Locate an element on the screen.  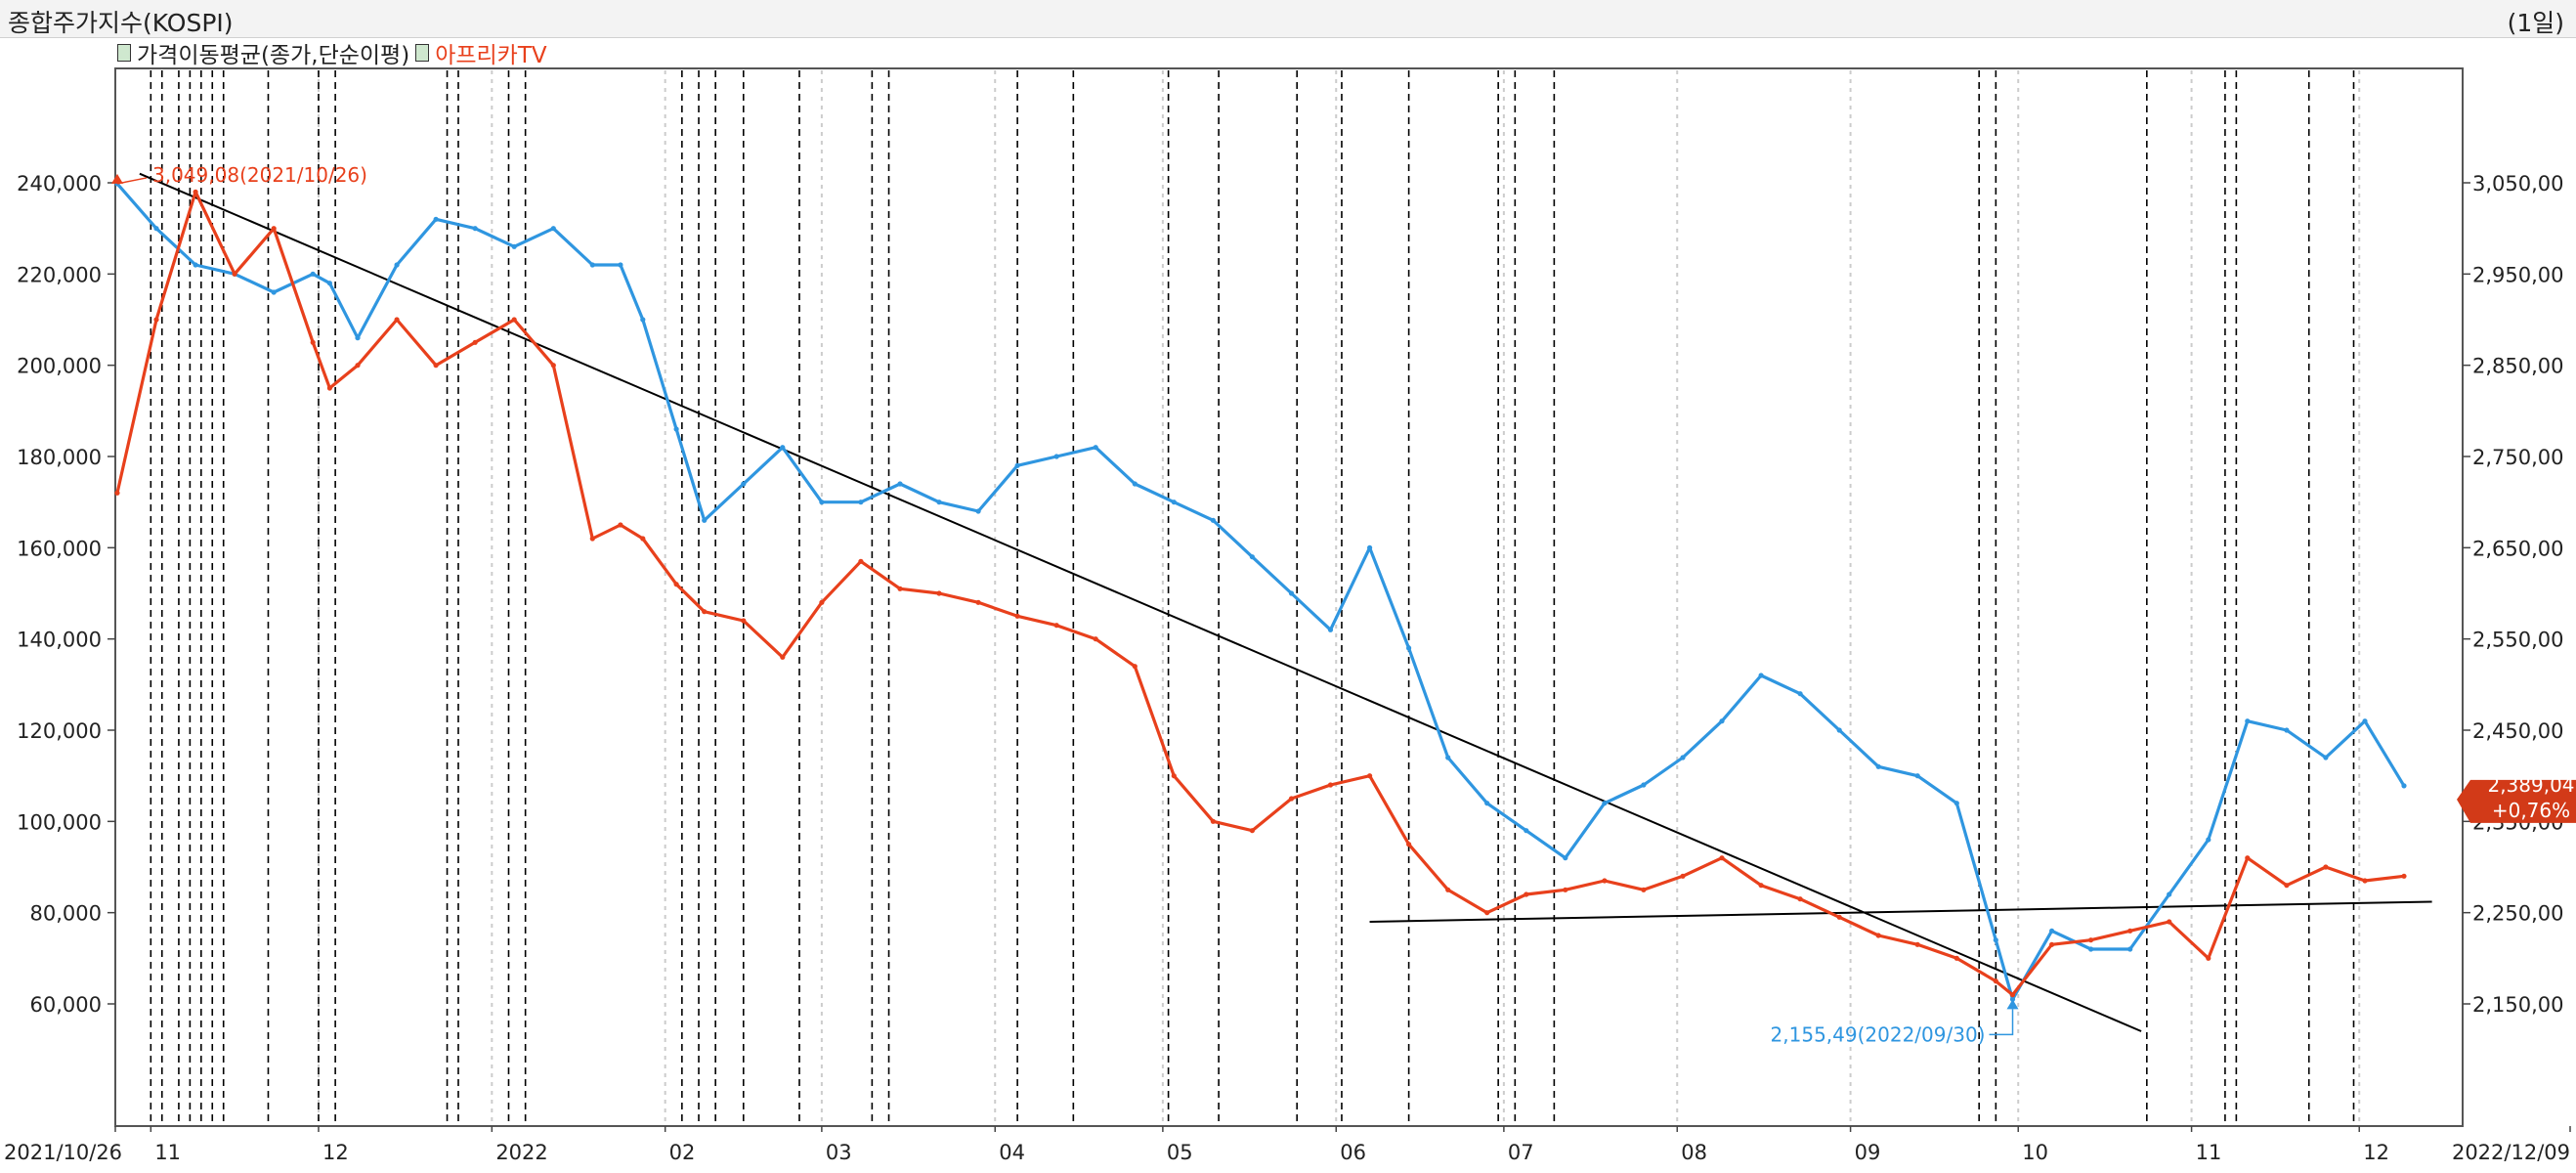
left-axis-label: 100,000 is located at coordinates (60, 822).